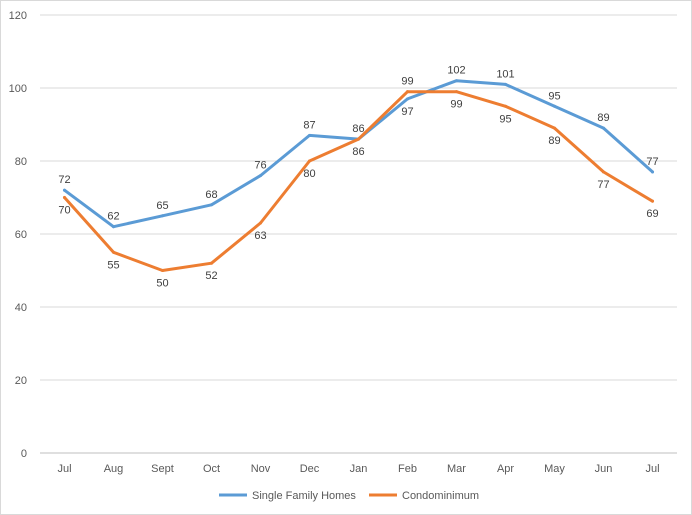 The image size is (692, 515). Describe the element at coordinates (440, 496) in the screenshot. I see `legend-label: Condominimum` at that location.